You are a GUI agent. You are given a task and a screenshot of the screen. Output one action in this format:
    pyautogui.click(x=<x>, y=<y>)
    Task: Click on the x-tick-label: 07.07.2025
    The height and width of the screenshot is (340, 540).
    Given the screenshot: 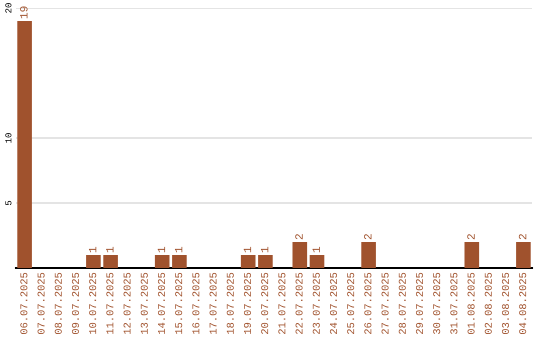 What is the action you would take?
    pyautogui.click(x=41, y=303)
    